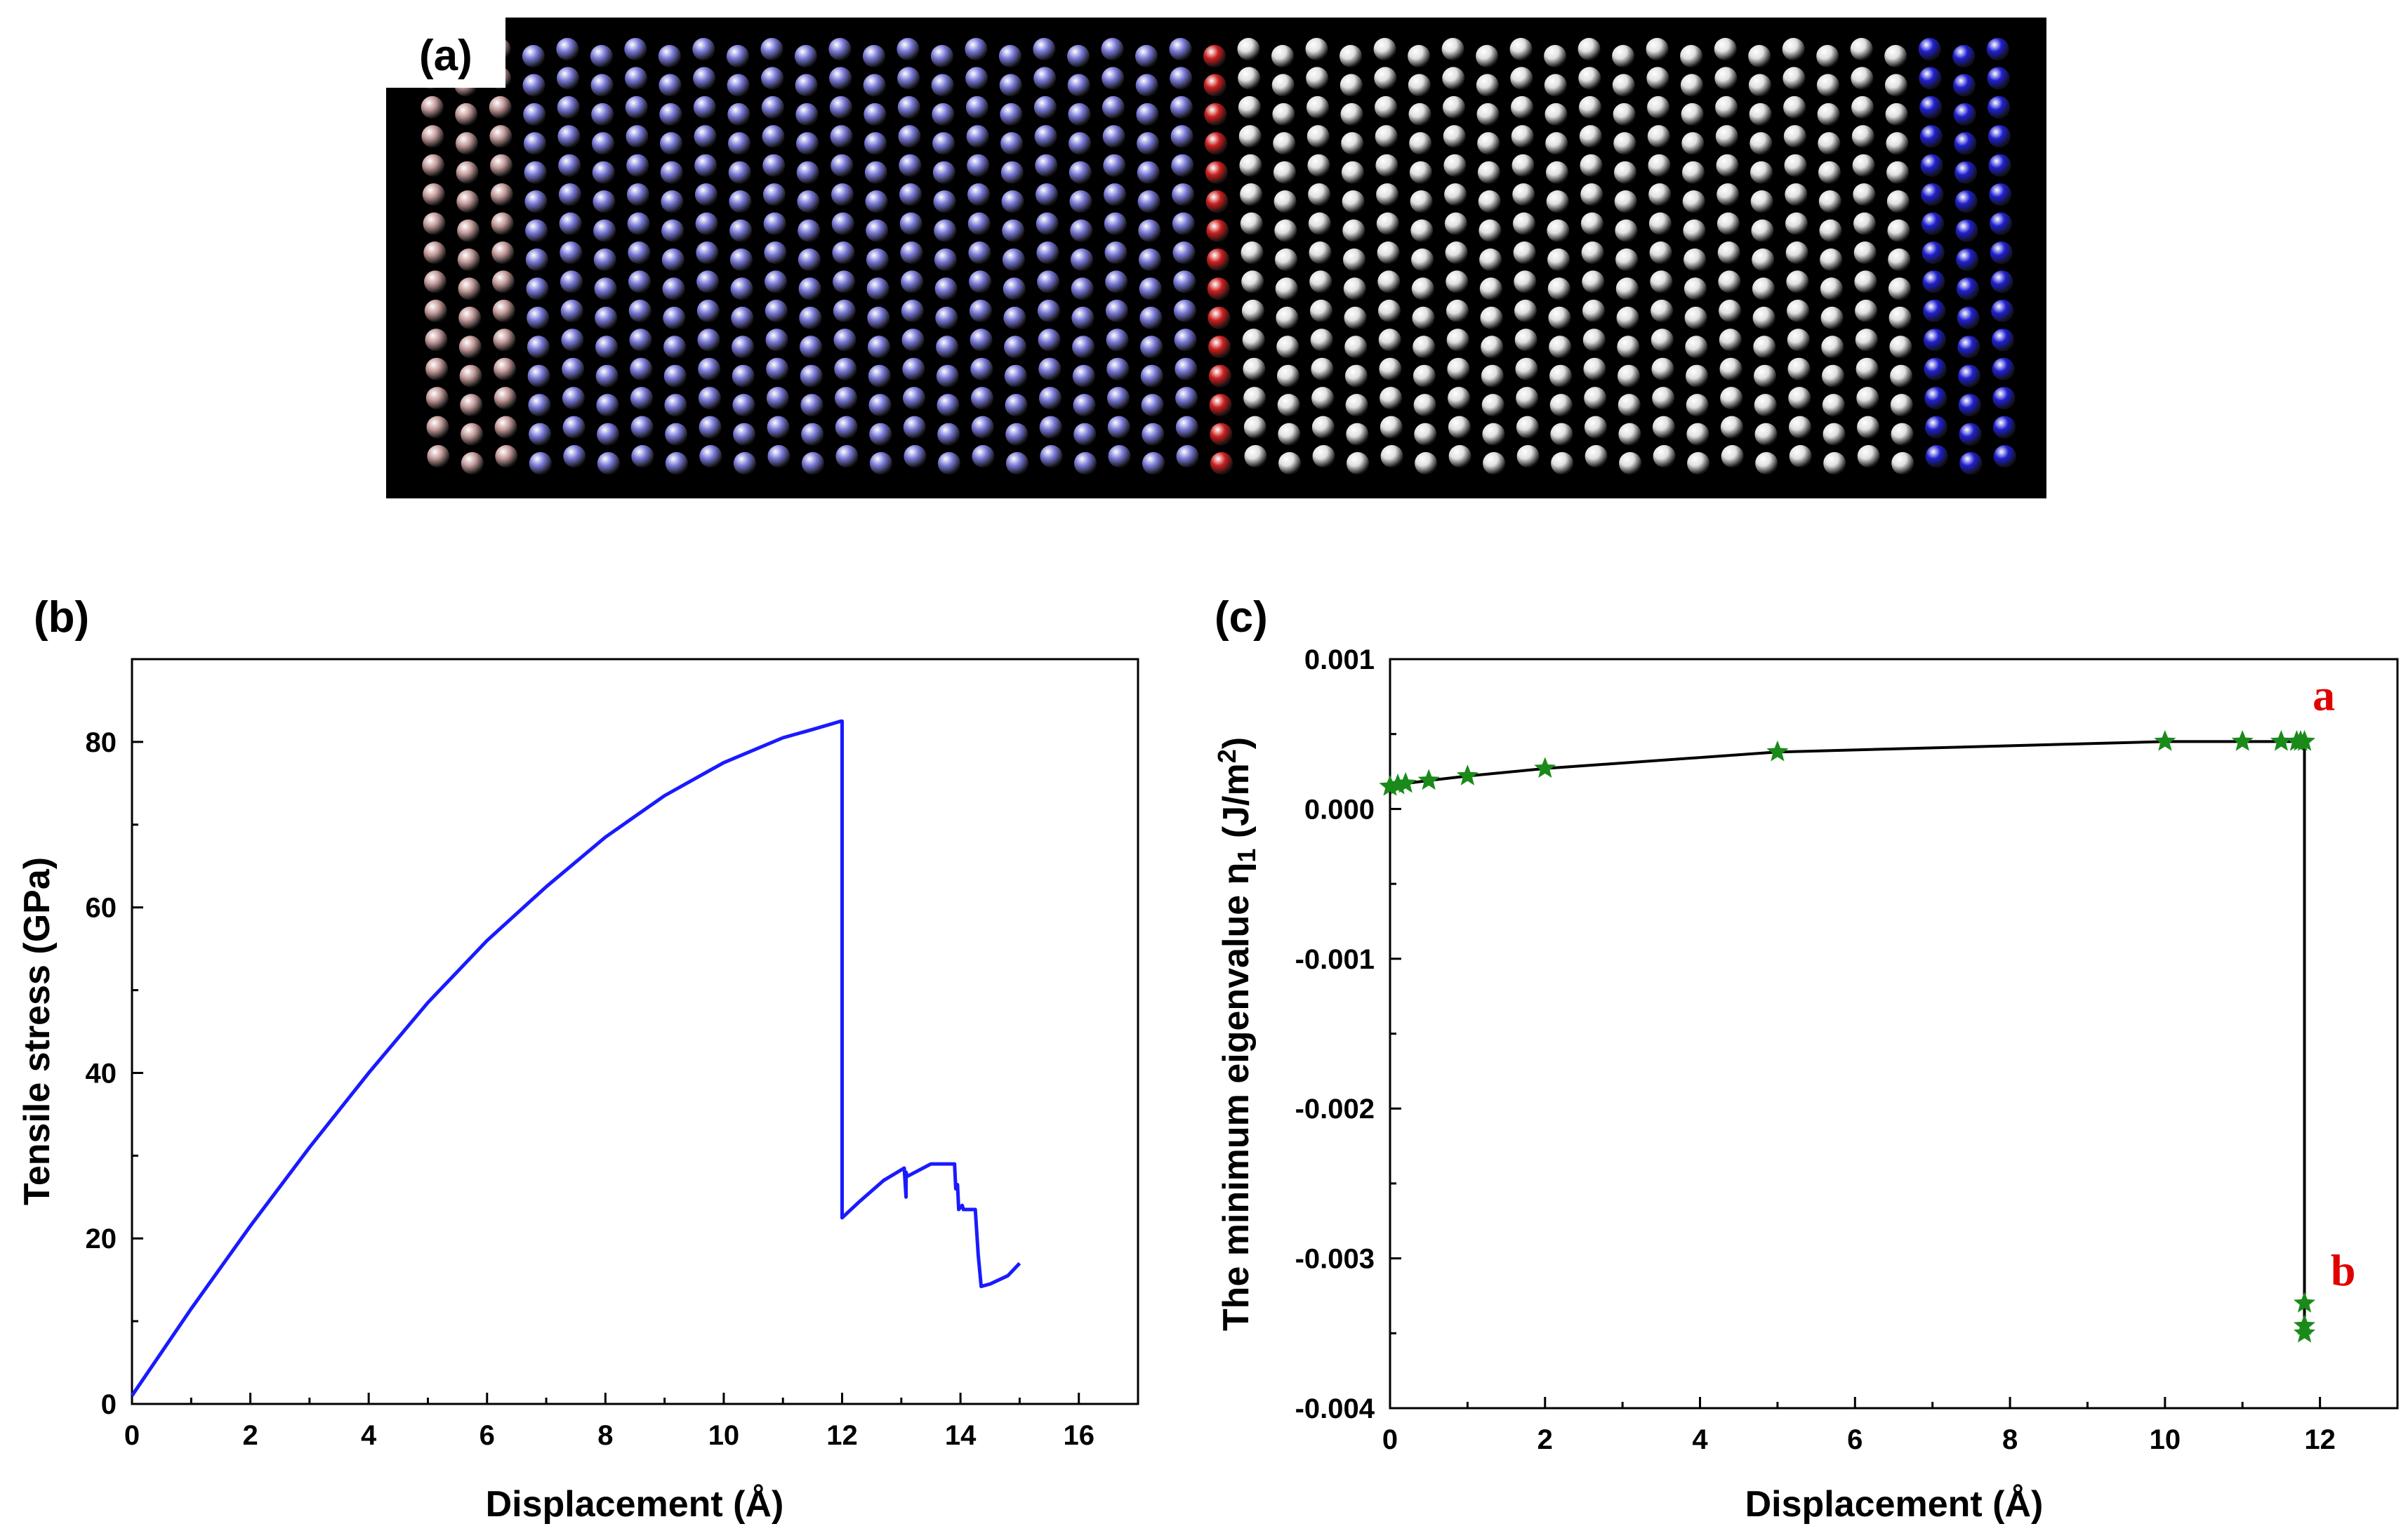 Image resolution: width=2408 pixels, height=1531 pixels. Describe the element at coordinates (101, 1073) in the screenshot. I see `chart-b-ytick-label: 40` at that location.